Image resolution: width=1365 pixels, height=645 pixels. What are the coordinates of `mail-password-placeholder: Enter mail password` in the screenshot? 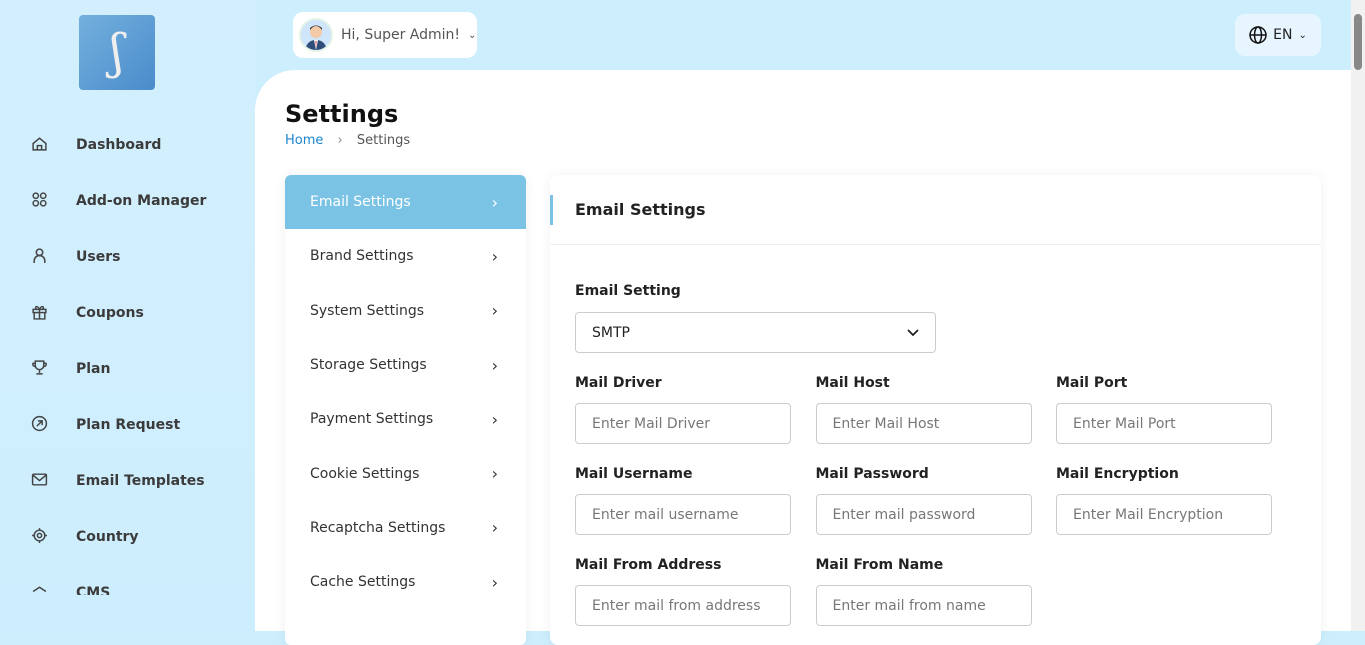 It's located at (904, 514).